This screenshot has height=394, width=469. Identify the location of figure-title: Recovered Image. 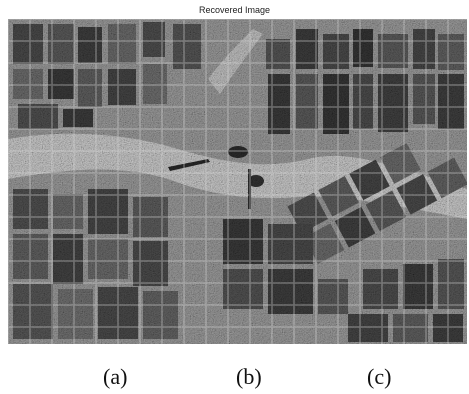
(234, 10).